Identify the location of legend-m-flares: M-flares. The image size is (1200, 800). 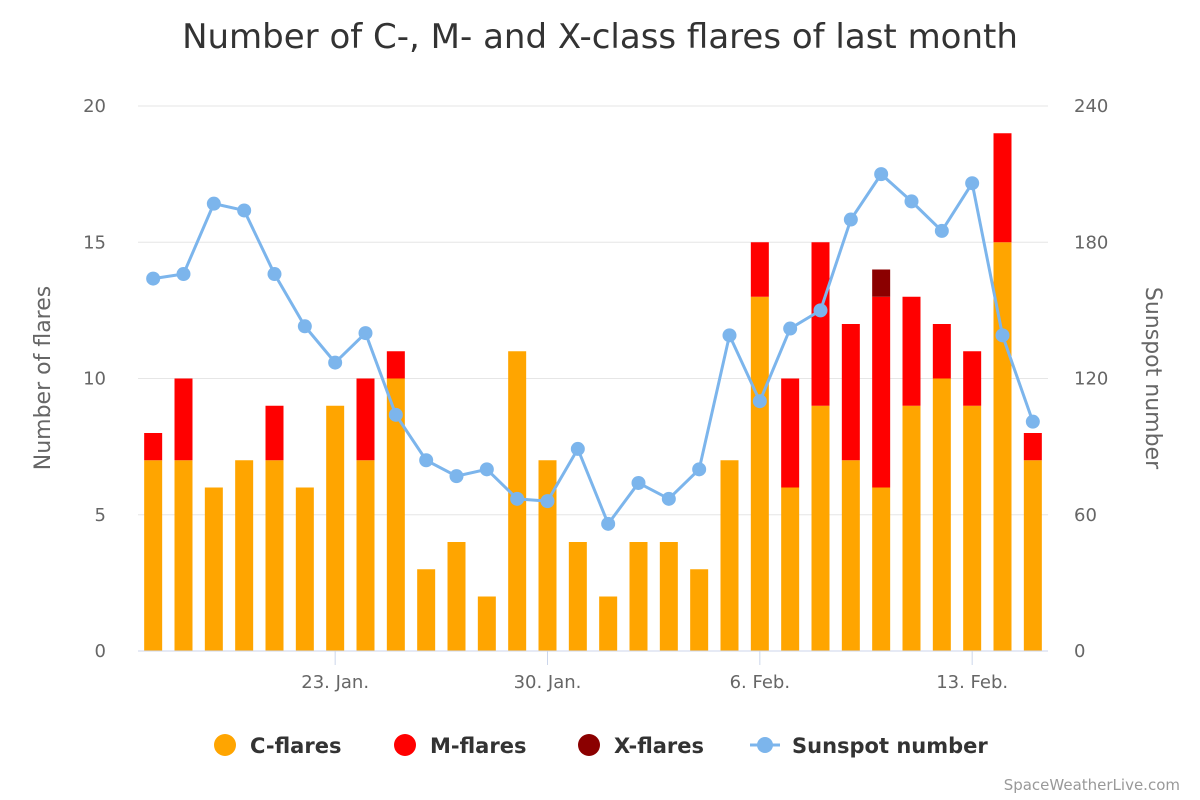
(460, 746).